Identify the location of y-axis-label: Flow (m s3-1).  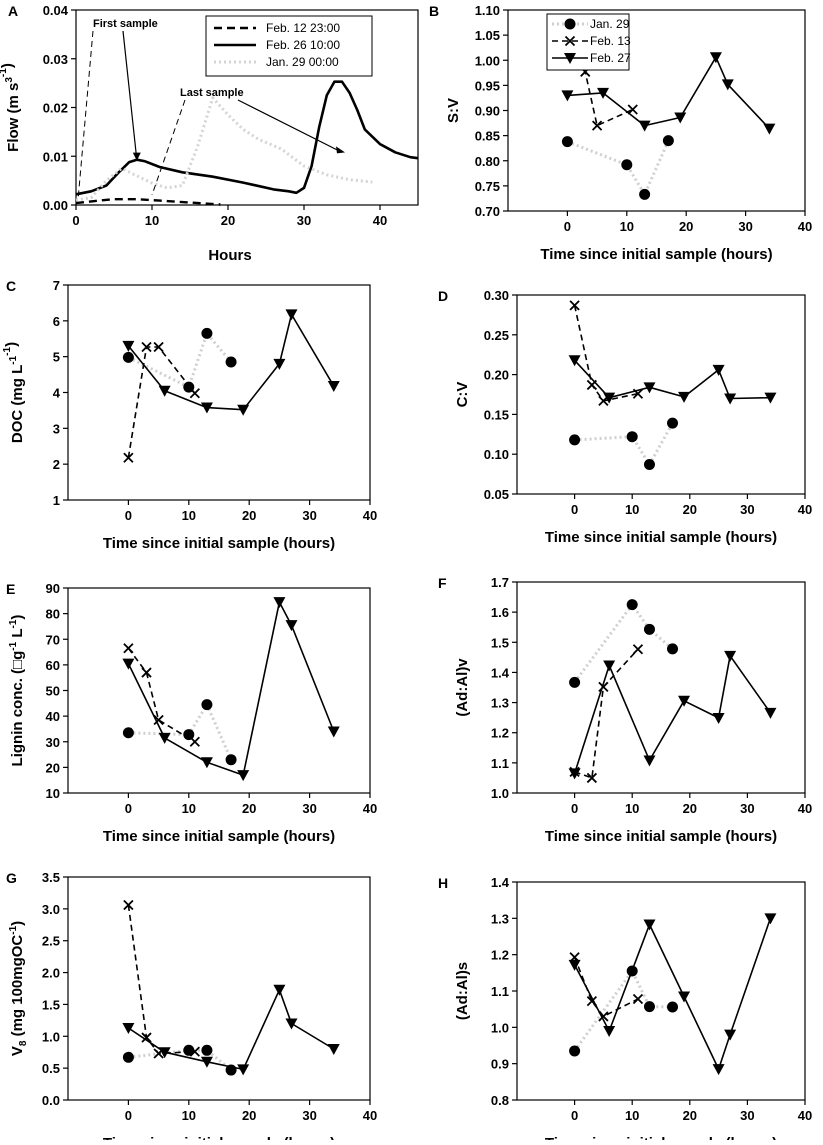
(11, 107).